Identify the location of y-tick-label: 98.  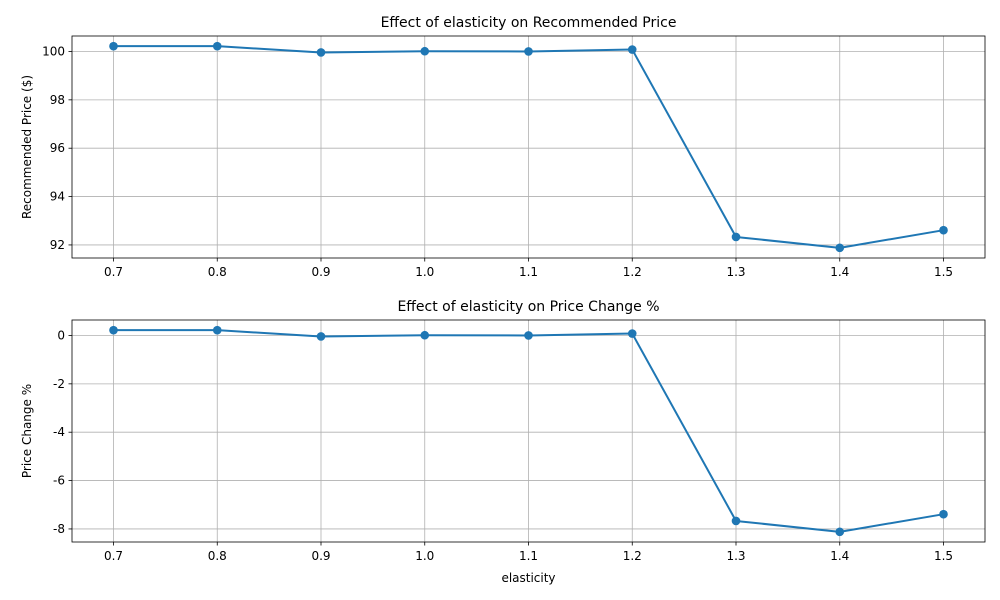
(57, 100).